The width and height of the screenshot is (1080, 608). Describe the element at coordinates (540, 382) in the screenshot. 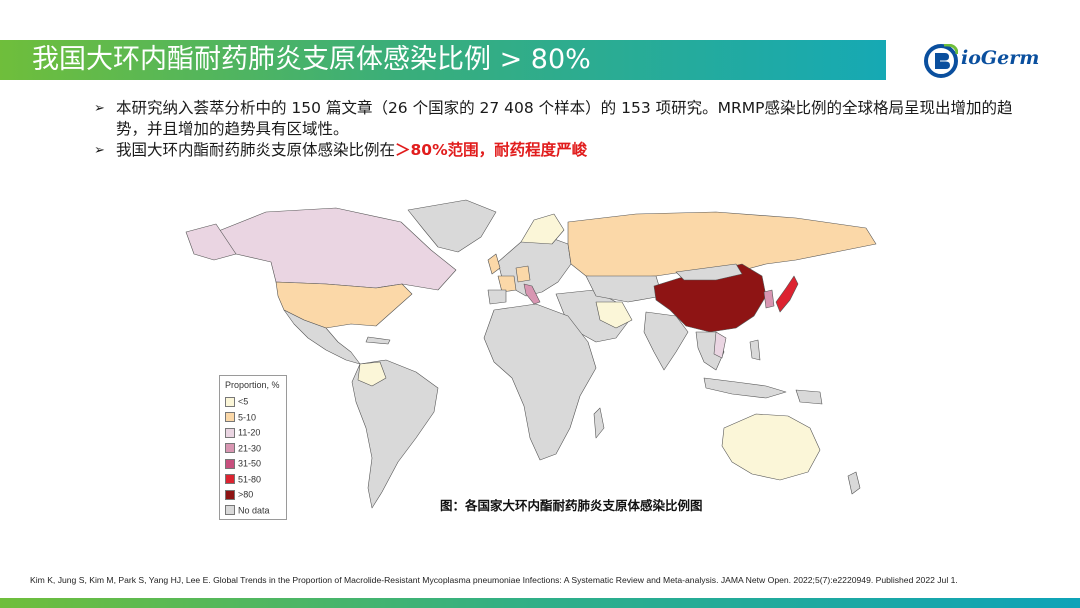

I see `map-africa` at that location.